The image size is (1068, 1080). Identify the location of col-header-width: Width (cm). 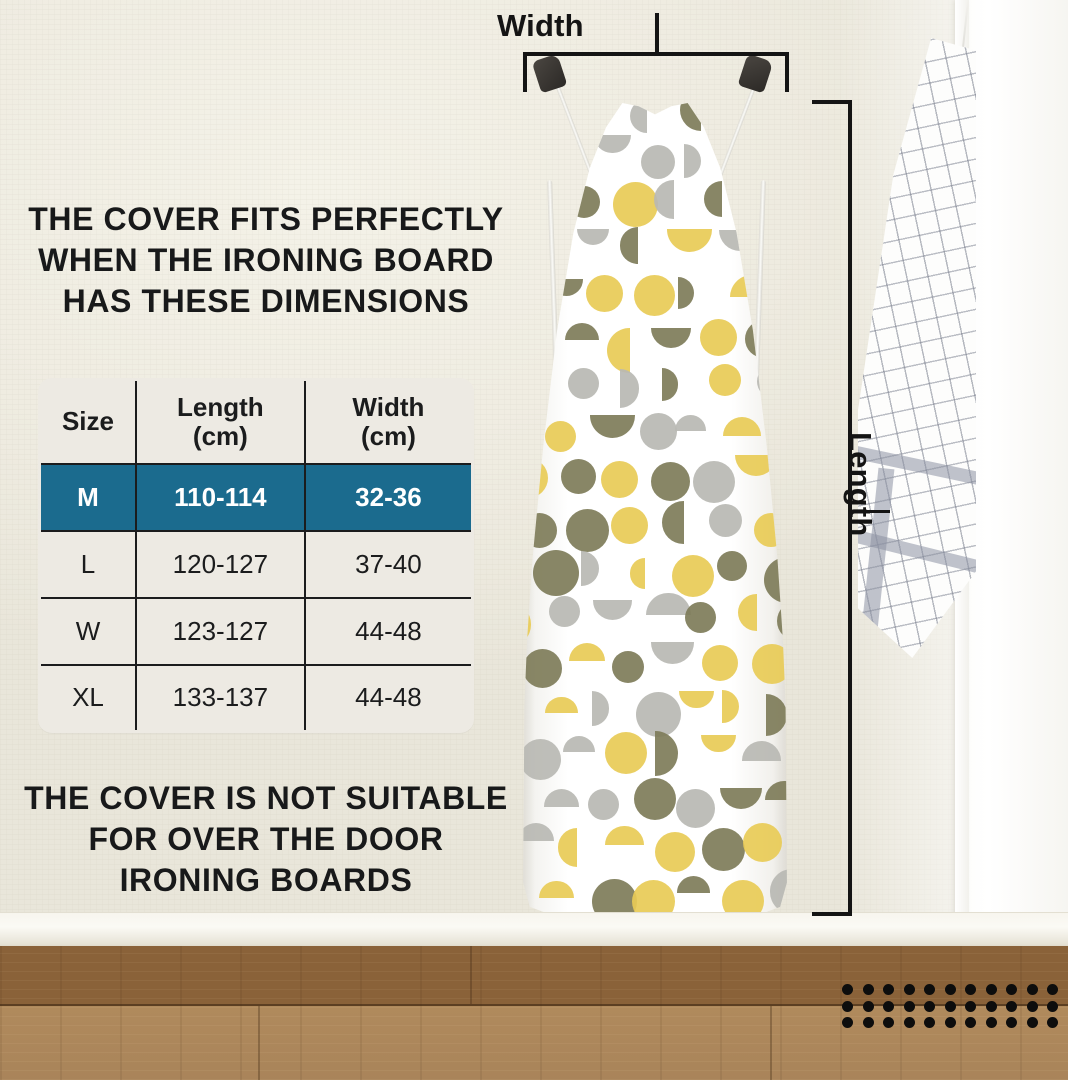
(387, 423).